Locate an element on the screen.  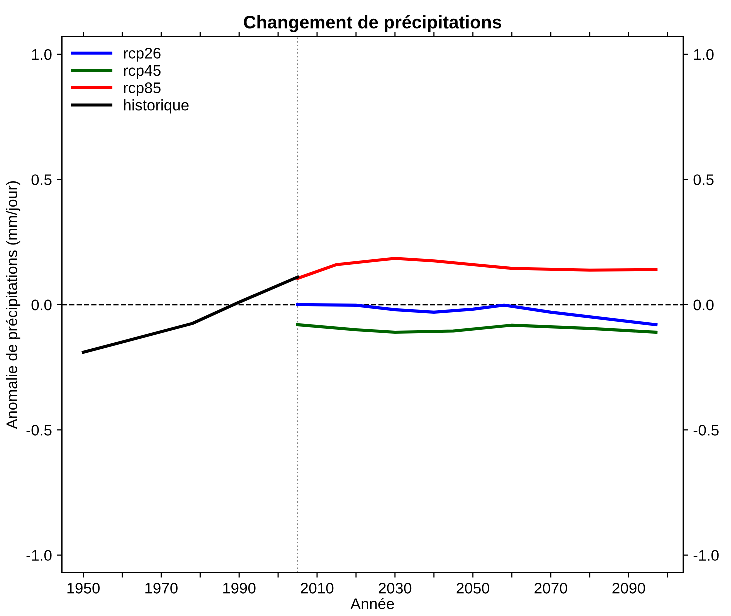
x-tick-label: 2070 is located at coordinates (551, 588).